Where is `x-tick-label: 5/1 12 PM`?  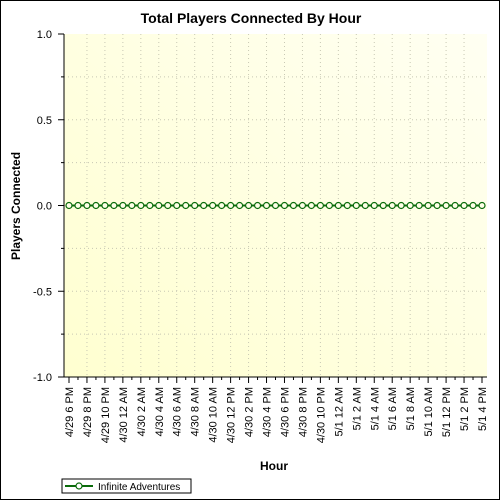 x-tick-label: 5/1 12 PM is located at coordinates (447, 412).